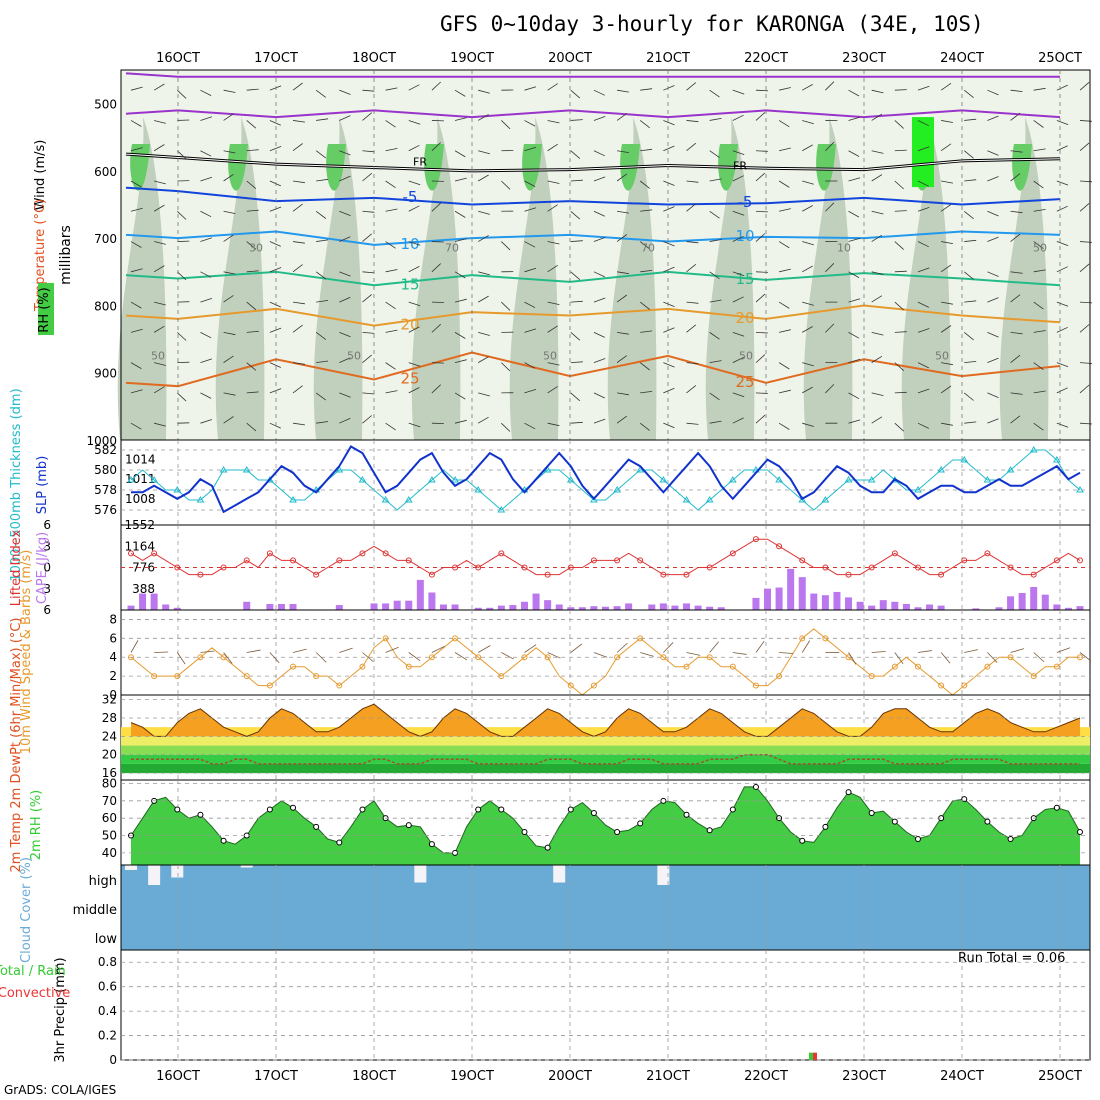 This screenshot has height=1100, width=1100. Describe the element at coordinates (113, 1060) in the screenshot. I see `precip-tick: 0` at that location.